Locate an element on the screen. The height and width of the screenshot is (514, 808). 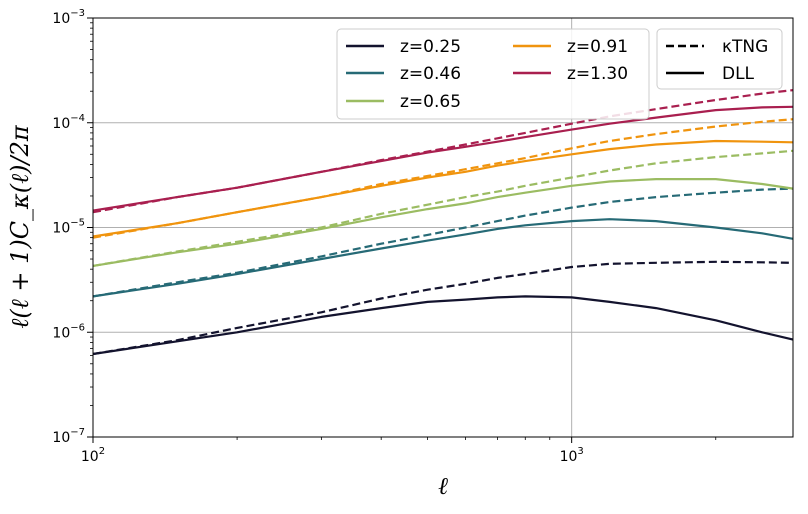
x-axis-title: ℓ is located at coordinates (443, 486).